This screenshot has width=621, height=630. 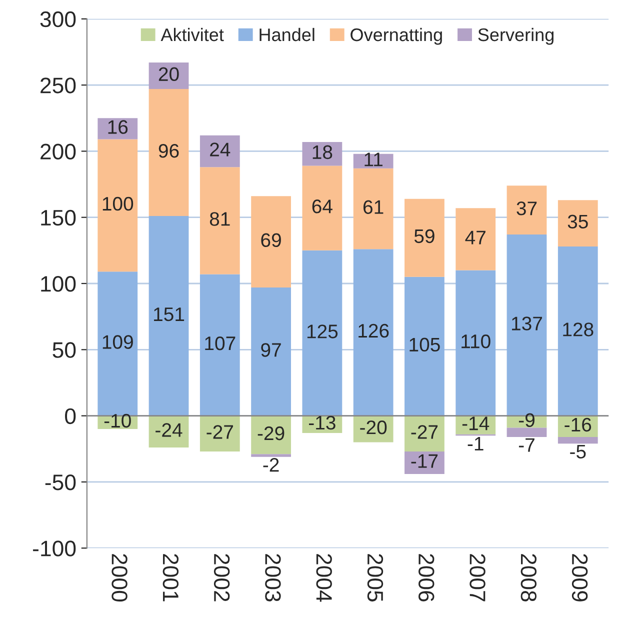 I want to click on x-tick-label: 2000, so click(x=120, y=578).